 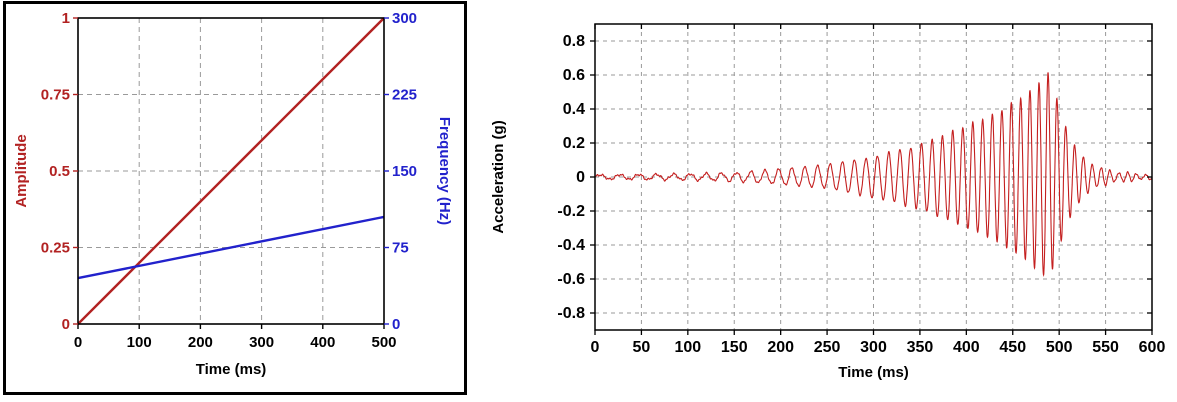 What do you see at coordinates (580, 177) in the screenshot?
I see `y-tick-label: 0` at bounding box center [580, 177].